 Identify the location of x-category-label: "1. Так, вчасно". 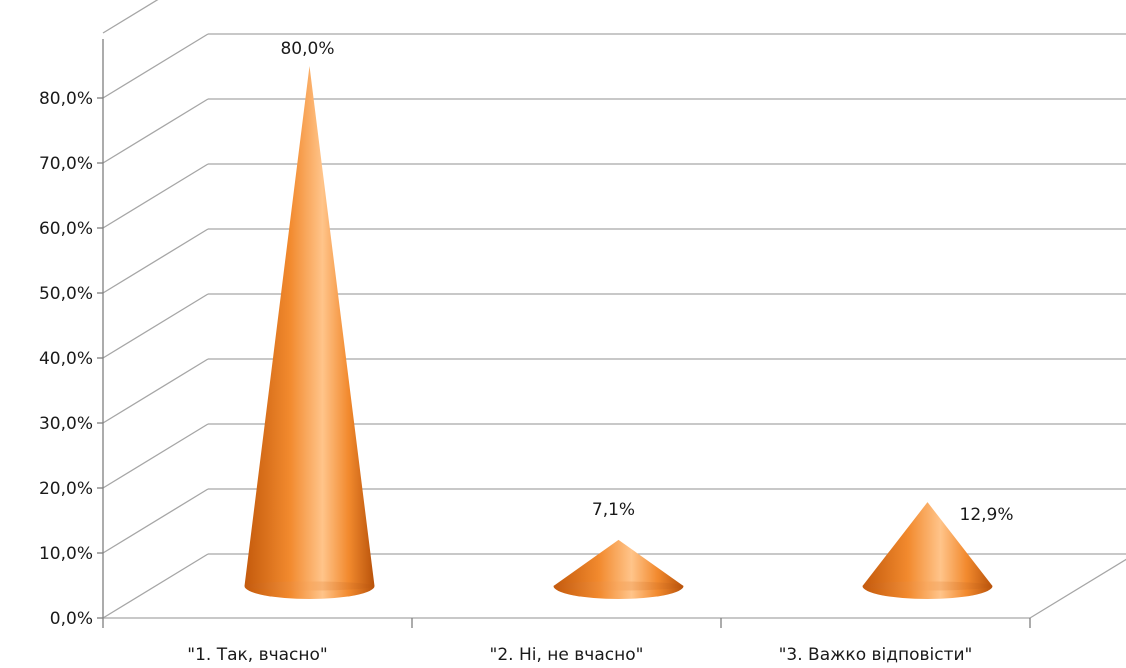
(257, 654).